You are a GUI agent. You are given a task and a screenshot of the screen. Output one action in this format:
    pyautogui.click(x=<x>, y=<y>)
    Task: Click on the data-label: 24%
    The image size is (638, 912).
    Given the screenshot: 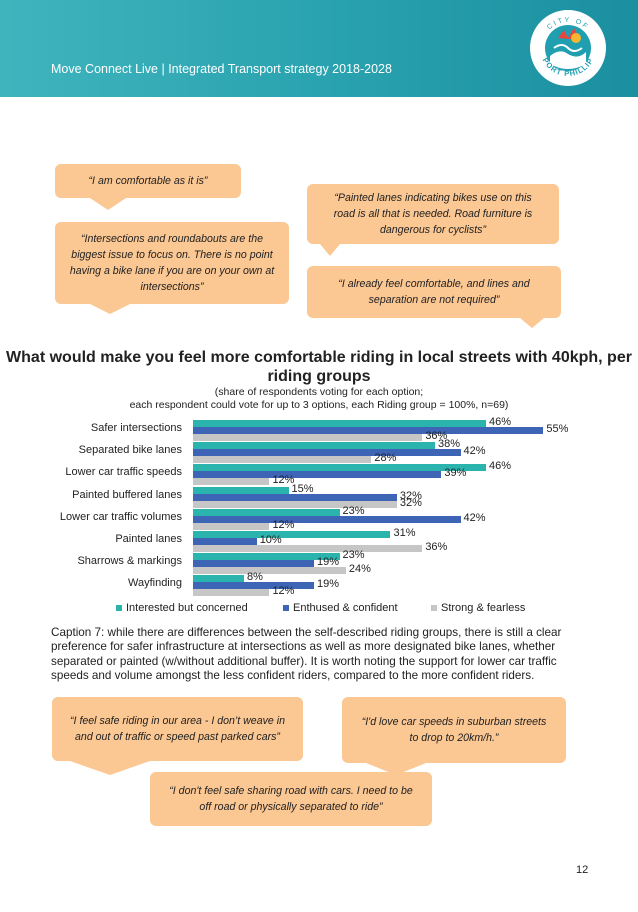 What is the action you would take?
    pyautogui.click(x=359, y=569)
    